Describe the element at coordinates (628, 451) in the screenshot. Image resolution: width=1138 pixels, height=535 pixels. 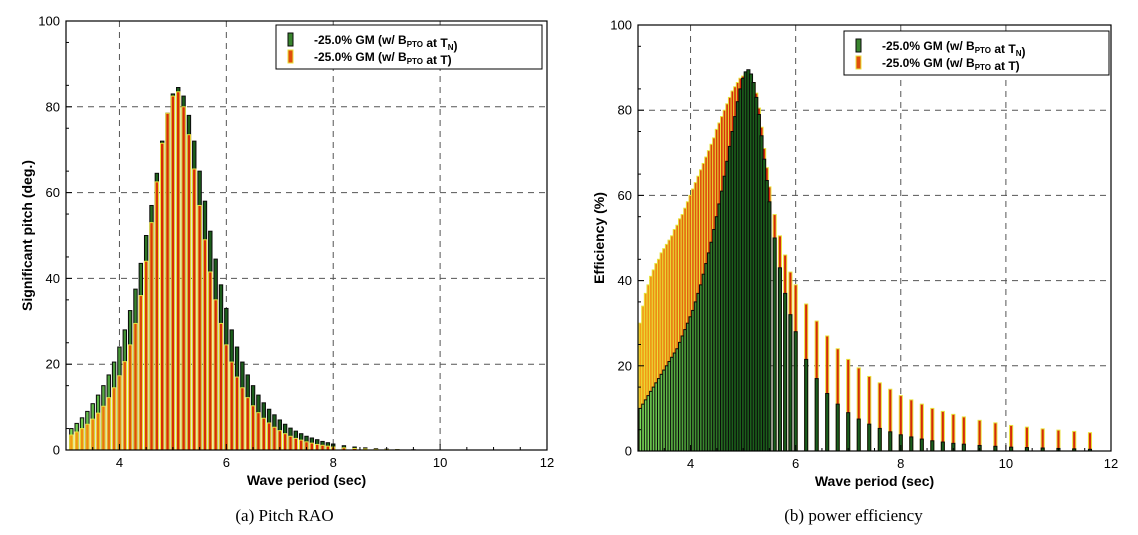
I see `y-tick-label: 0` at that location.